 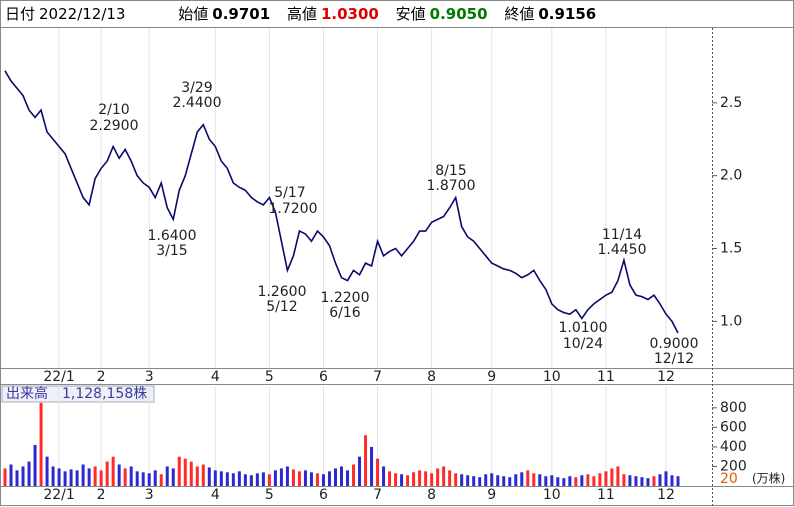 I want to click on value: 1.0300, so click(x=349, y=14).